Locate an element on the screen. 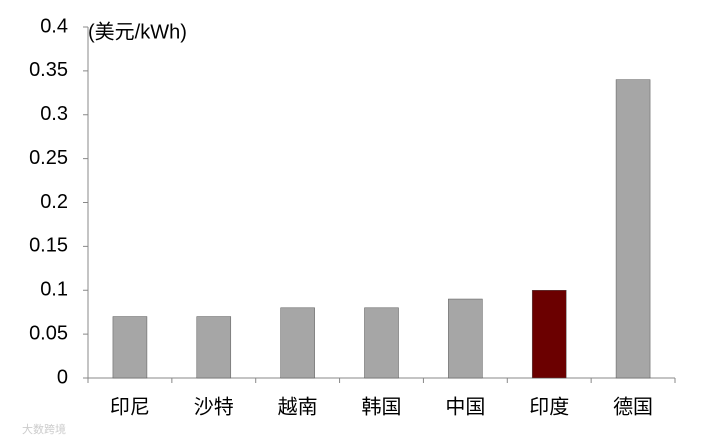 This screenshot has height=444, width=713. y-tick-label: 0 is located at coordinates (62, 377).